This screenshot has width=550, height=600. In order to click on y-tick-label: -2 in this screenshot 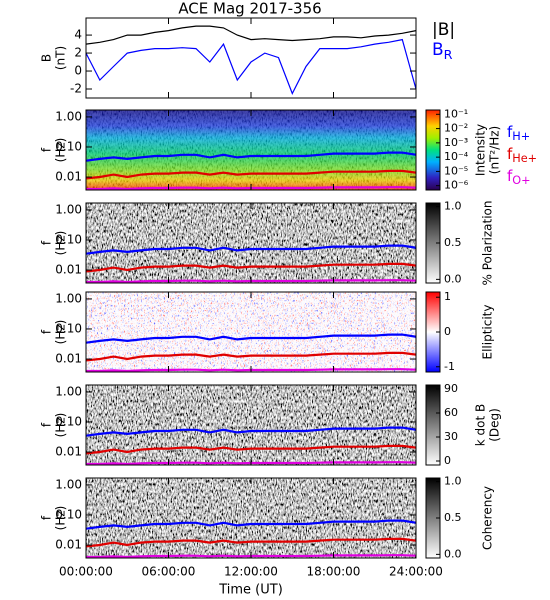, I will do `click(76, 89)`.